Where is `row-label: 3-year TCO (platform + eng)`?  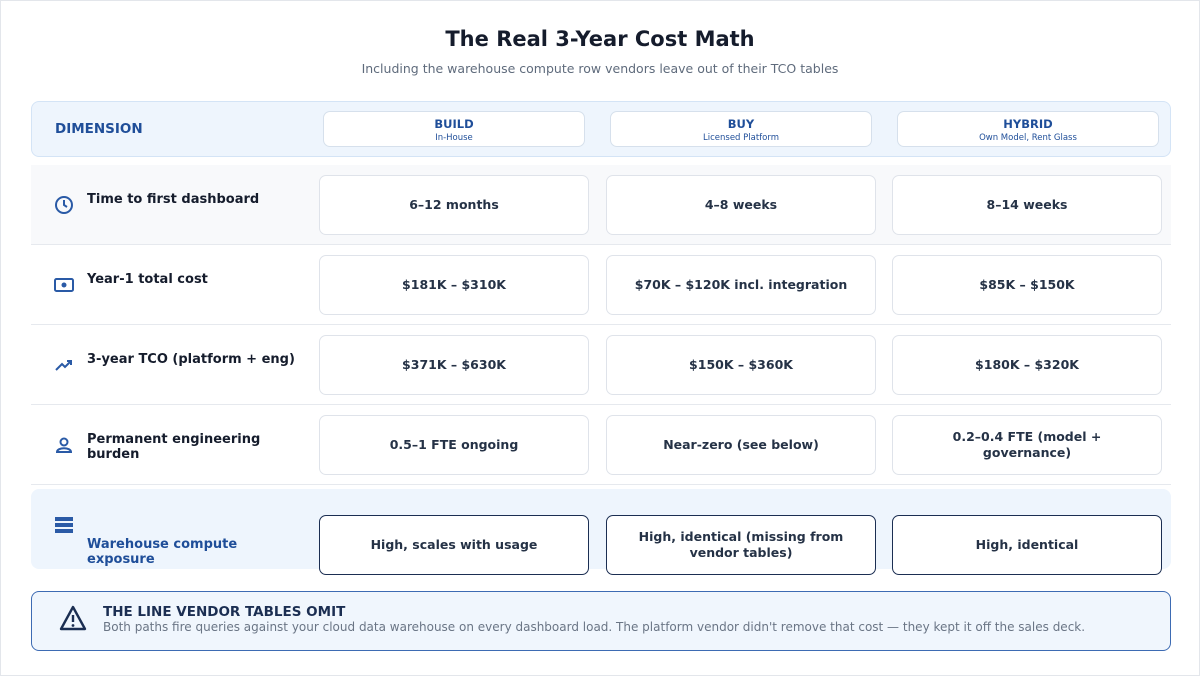 row-label: 3-year TCO (platform + eng) is located at coordinates (191, 359).